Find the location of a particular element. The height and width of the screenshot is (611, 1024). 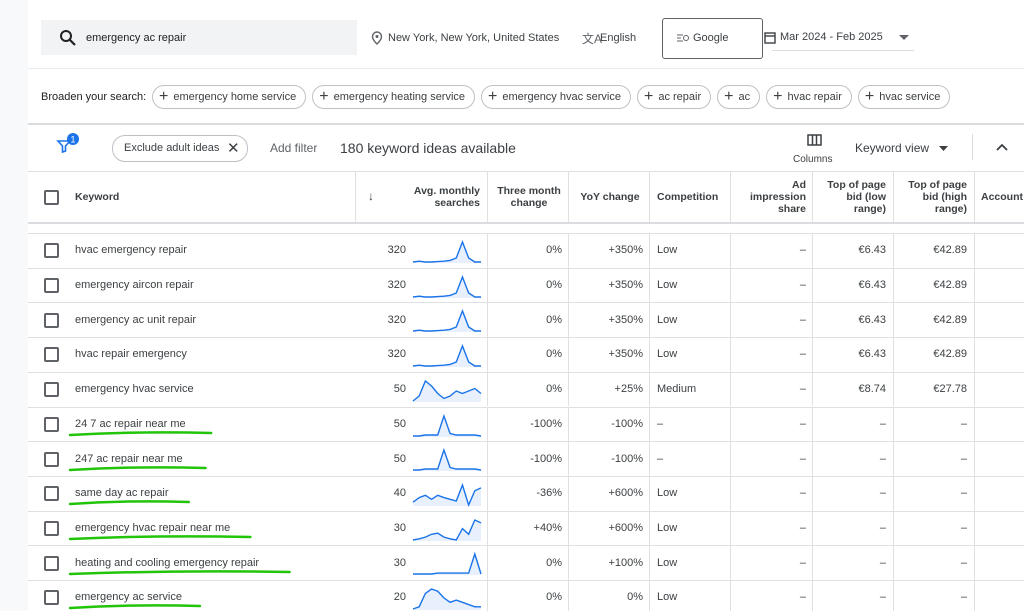

calendar-icon is located at coordinates (770, 37).